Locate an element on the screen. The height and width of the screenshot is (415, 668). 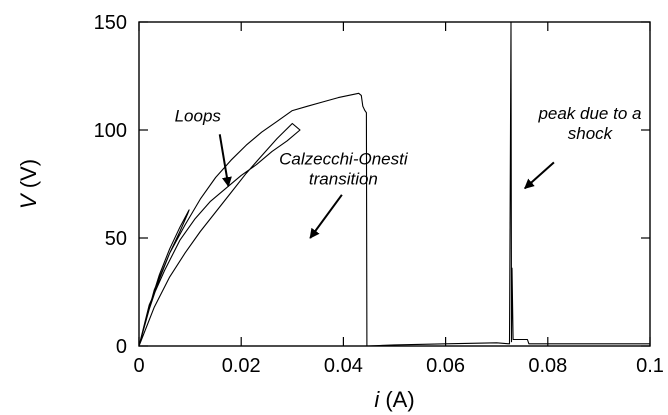
y-axis-label-variable: V is located at coordinates (28, 200).